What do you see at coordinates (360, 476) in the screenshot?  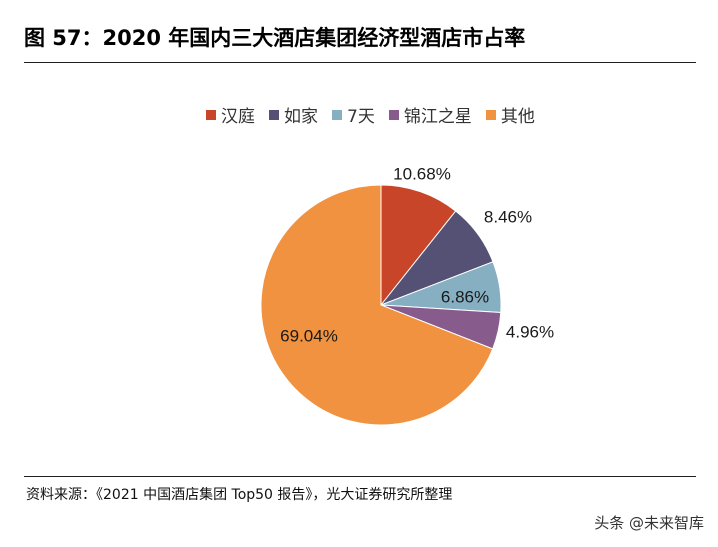 I see `bottom-divider` at bounding box center [360, 476].